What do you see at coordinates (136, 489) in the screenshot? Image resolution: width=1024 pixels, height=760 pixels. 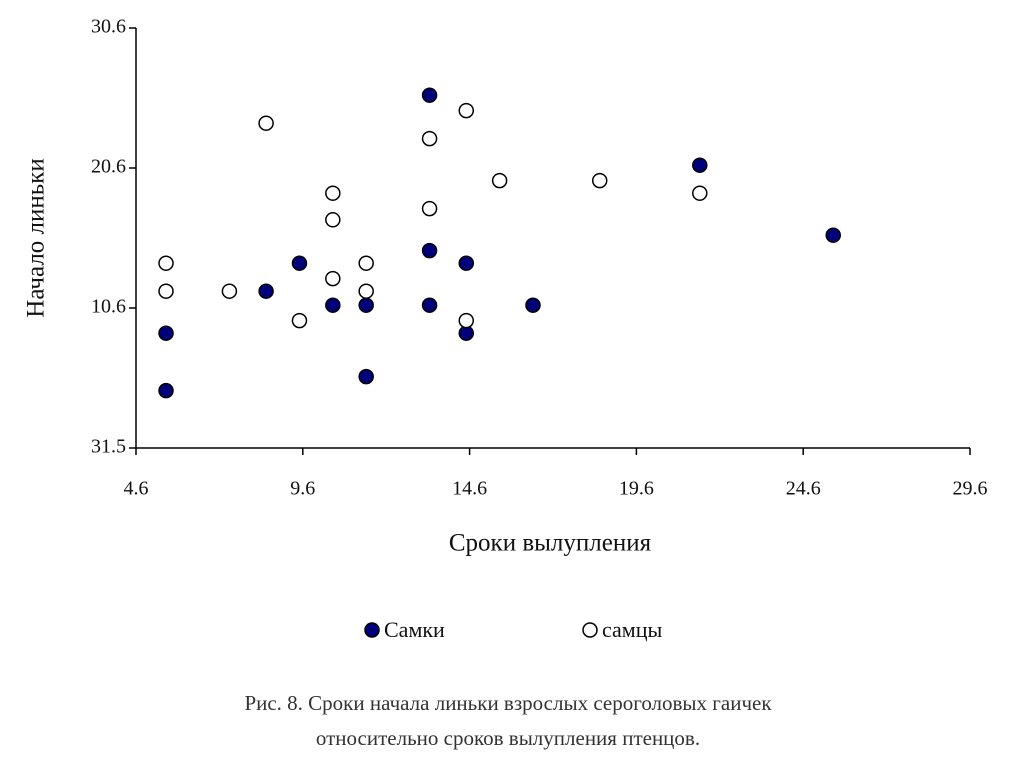 I see `x-tick-label: 4.6` at bounding box center [136, 489].